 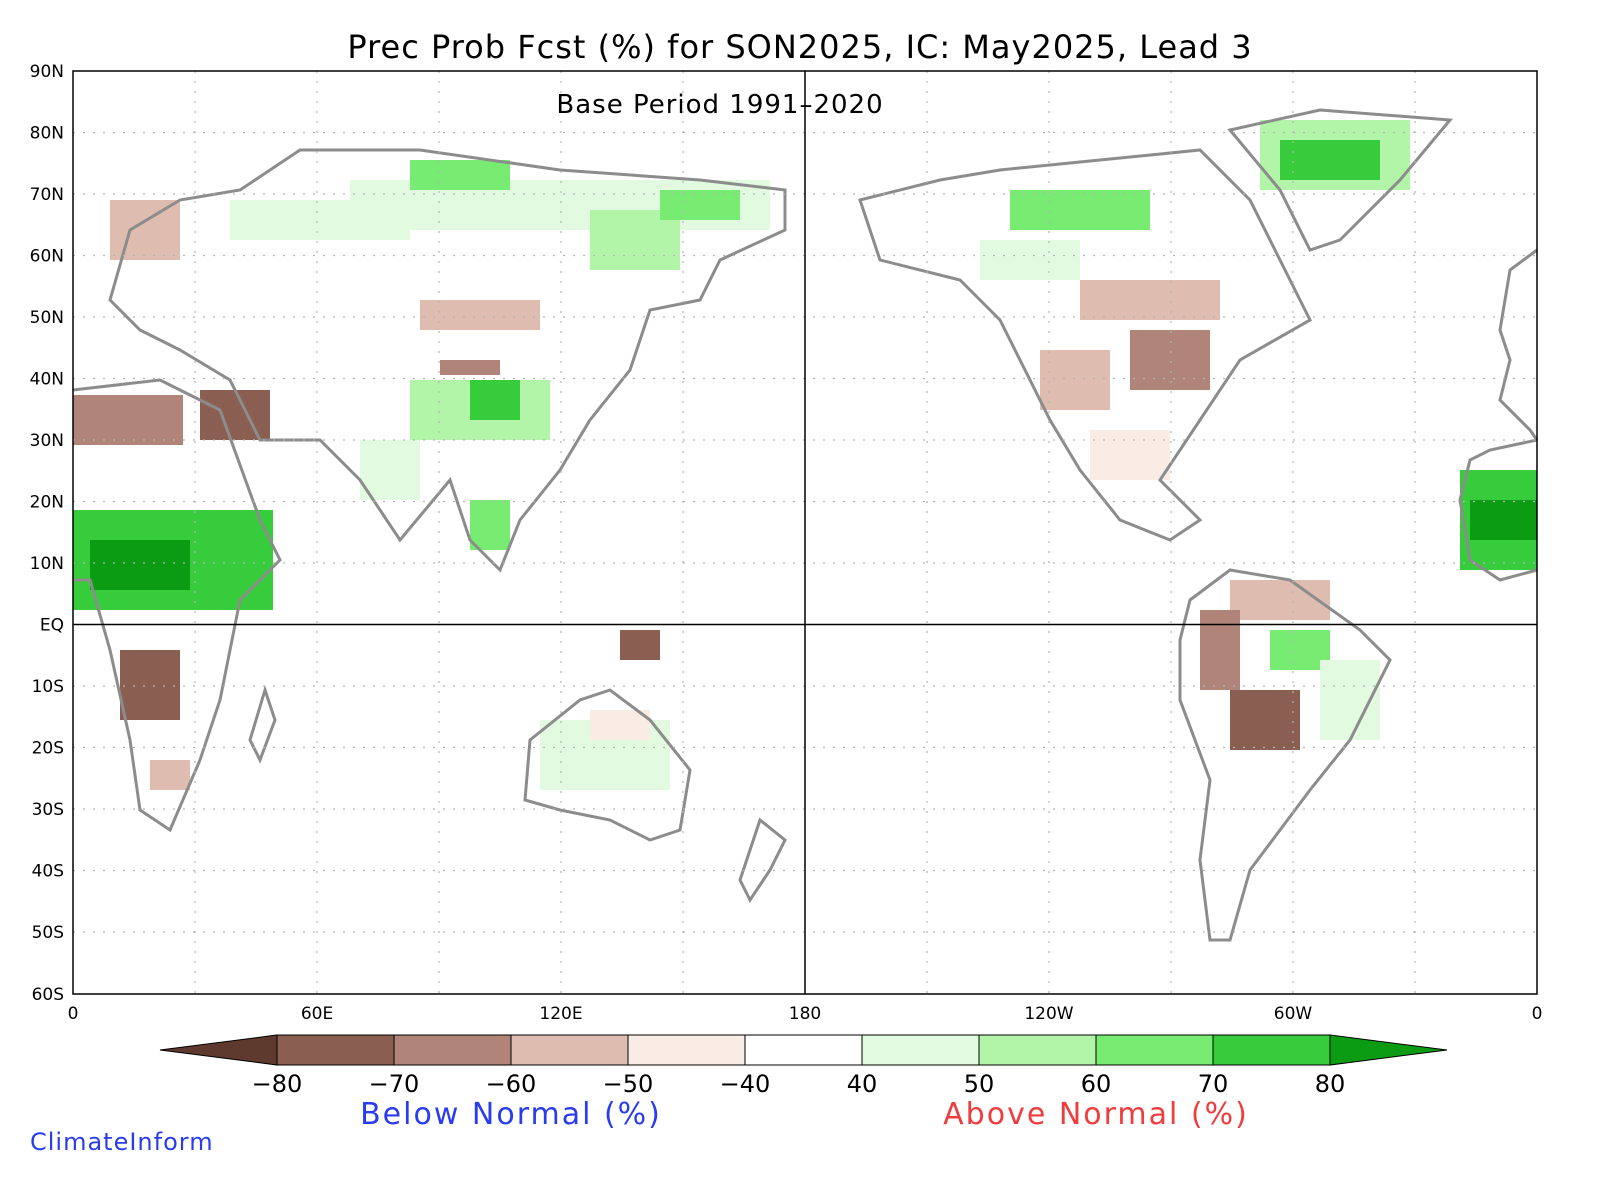 I want to click on lon-label: 60E, so click(x=317, y=1014).